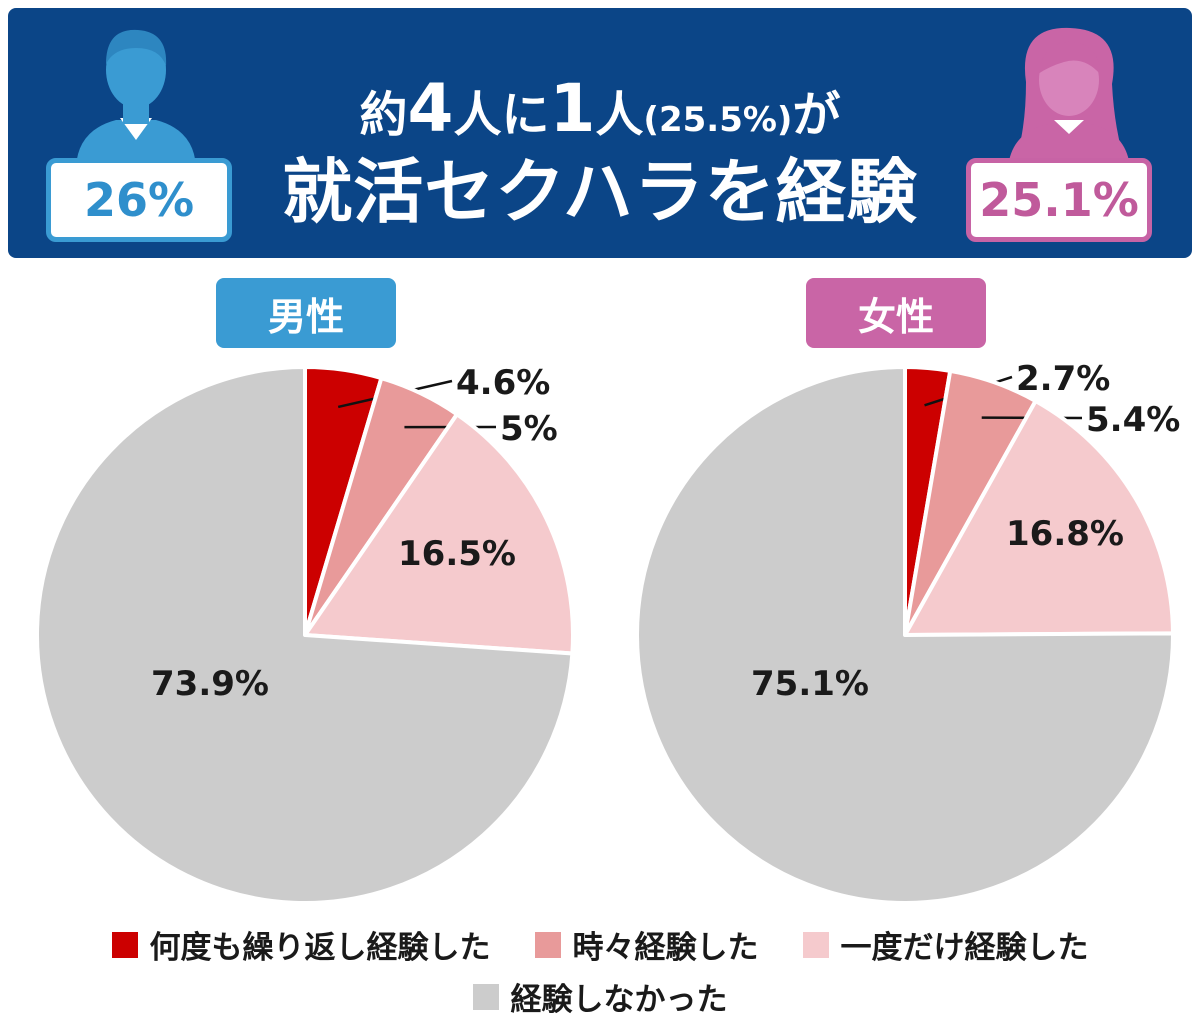  Describe the element at coordinates (1065, 534) in the screenshot. I see `female-data-label-once: 16.8%` at that location.